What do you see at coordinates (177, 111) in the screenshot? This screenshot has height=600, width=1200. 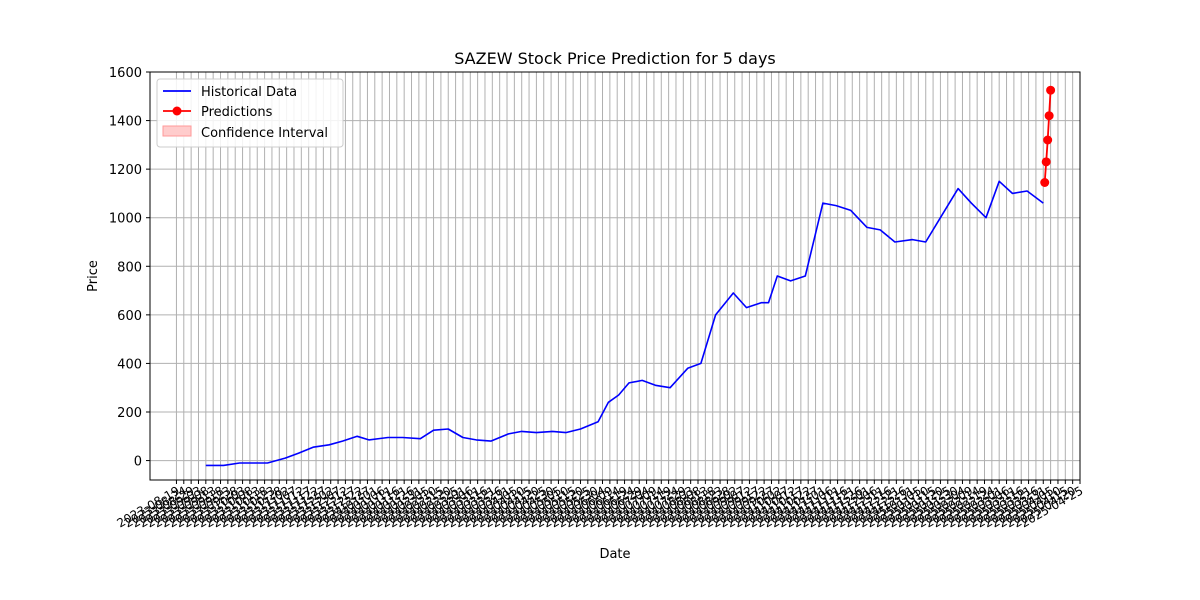 I see `legend-predictions-marker` at bounding box center [177, 111].